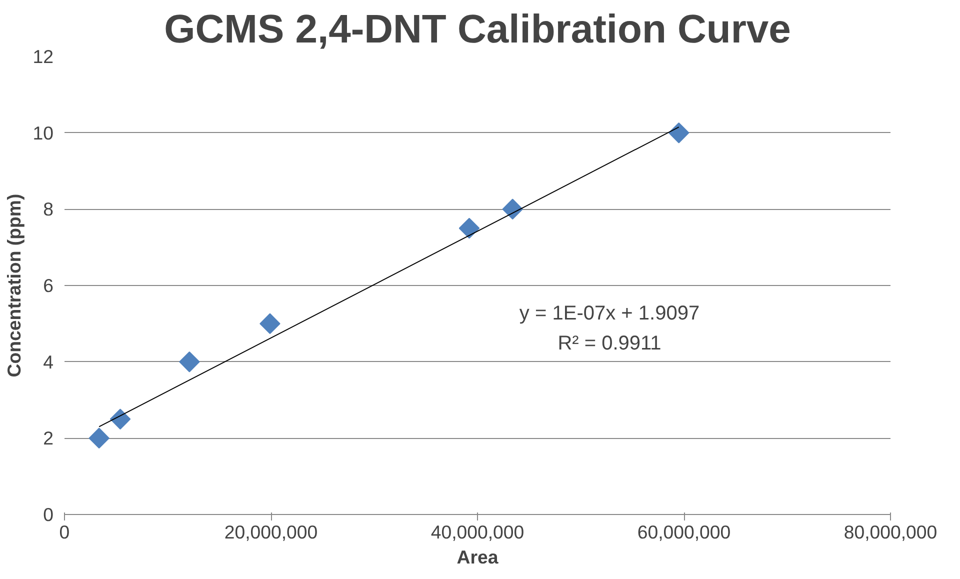 This screenshot has width=960, height=579. What do you see at coordinates (48, 285) in the screenshot?
I see `y-tick-label: 6` at bounding box center [48, 285].